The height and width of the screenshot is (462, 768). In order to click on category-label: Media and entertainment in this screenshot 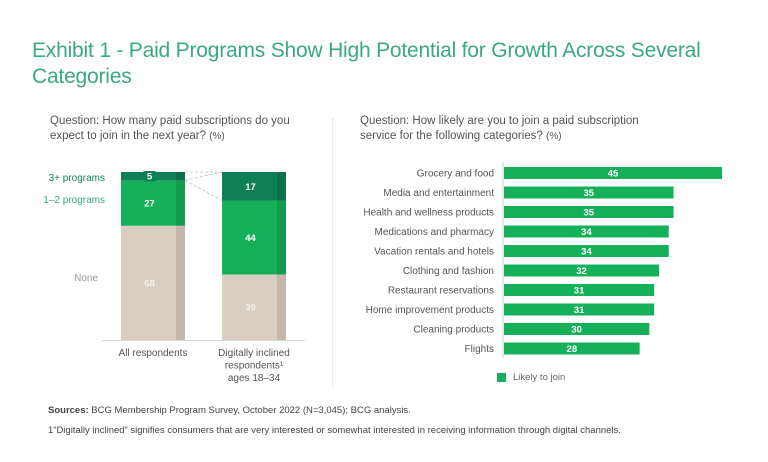, I will do `click(438, 193)`.